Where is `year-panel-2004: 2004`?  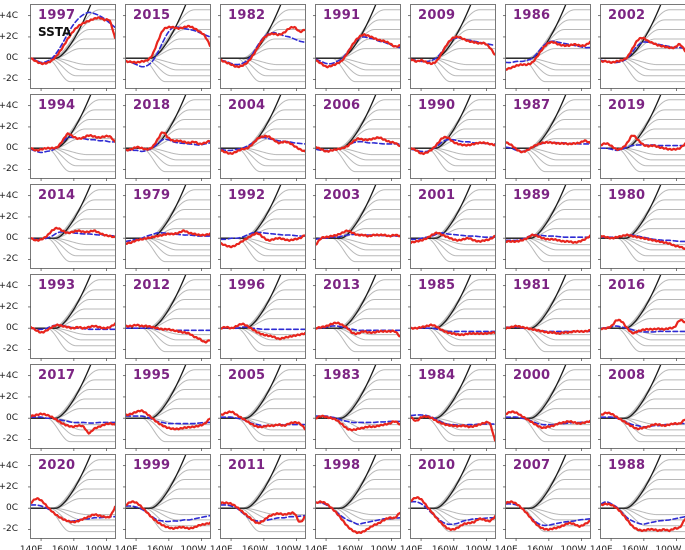 year-panel-2004: 2004 is located at coordinates (262, 137).